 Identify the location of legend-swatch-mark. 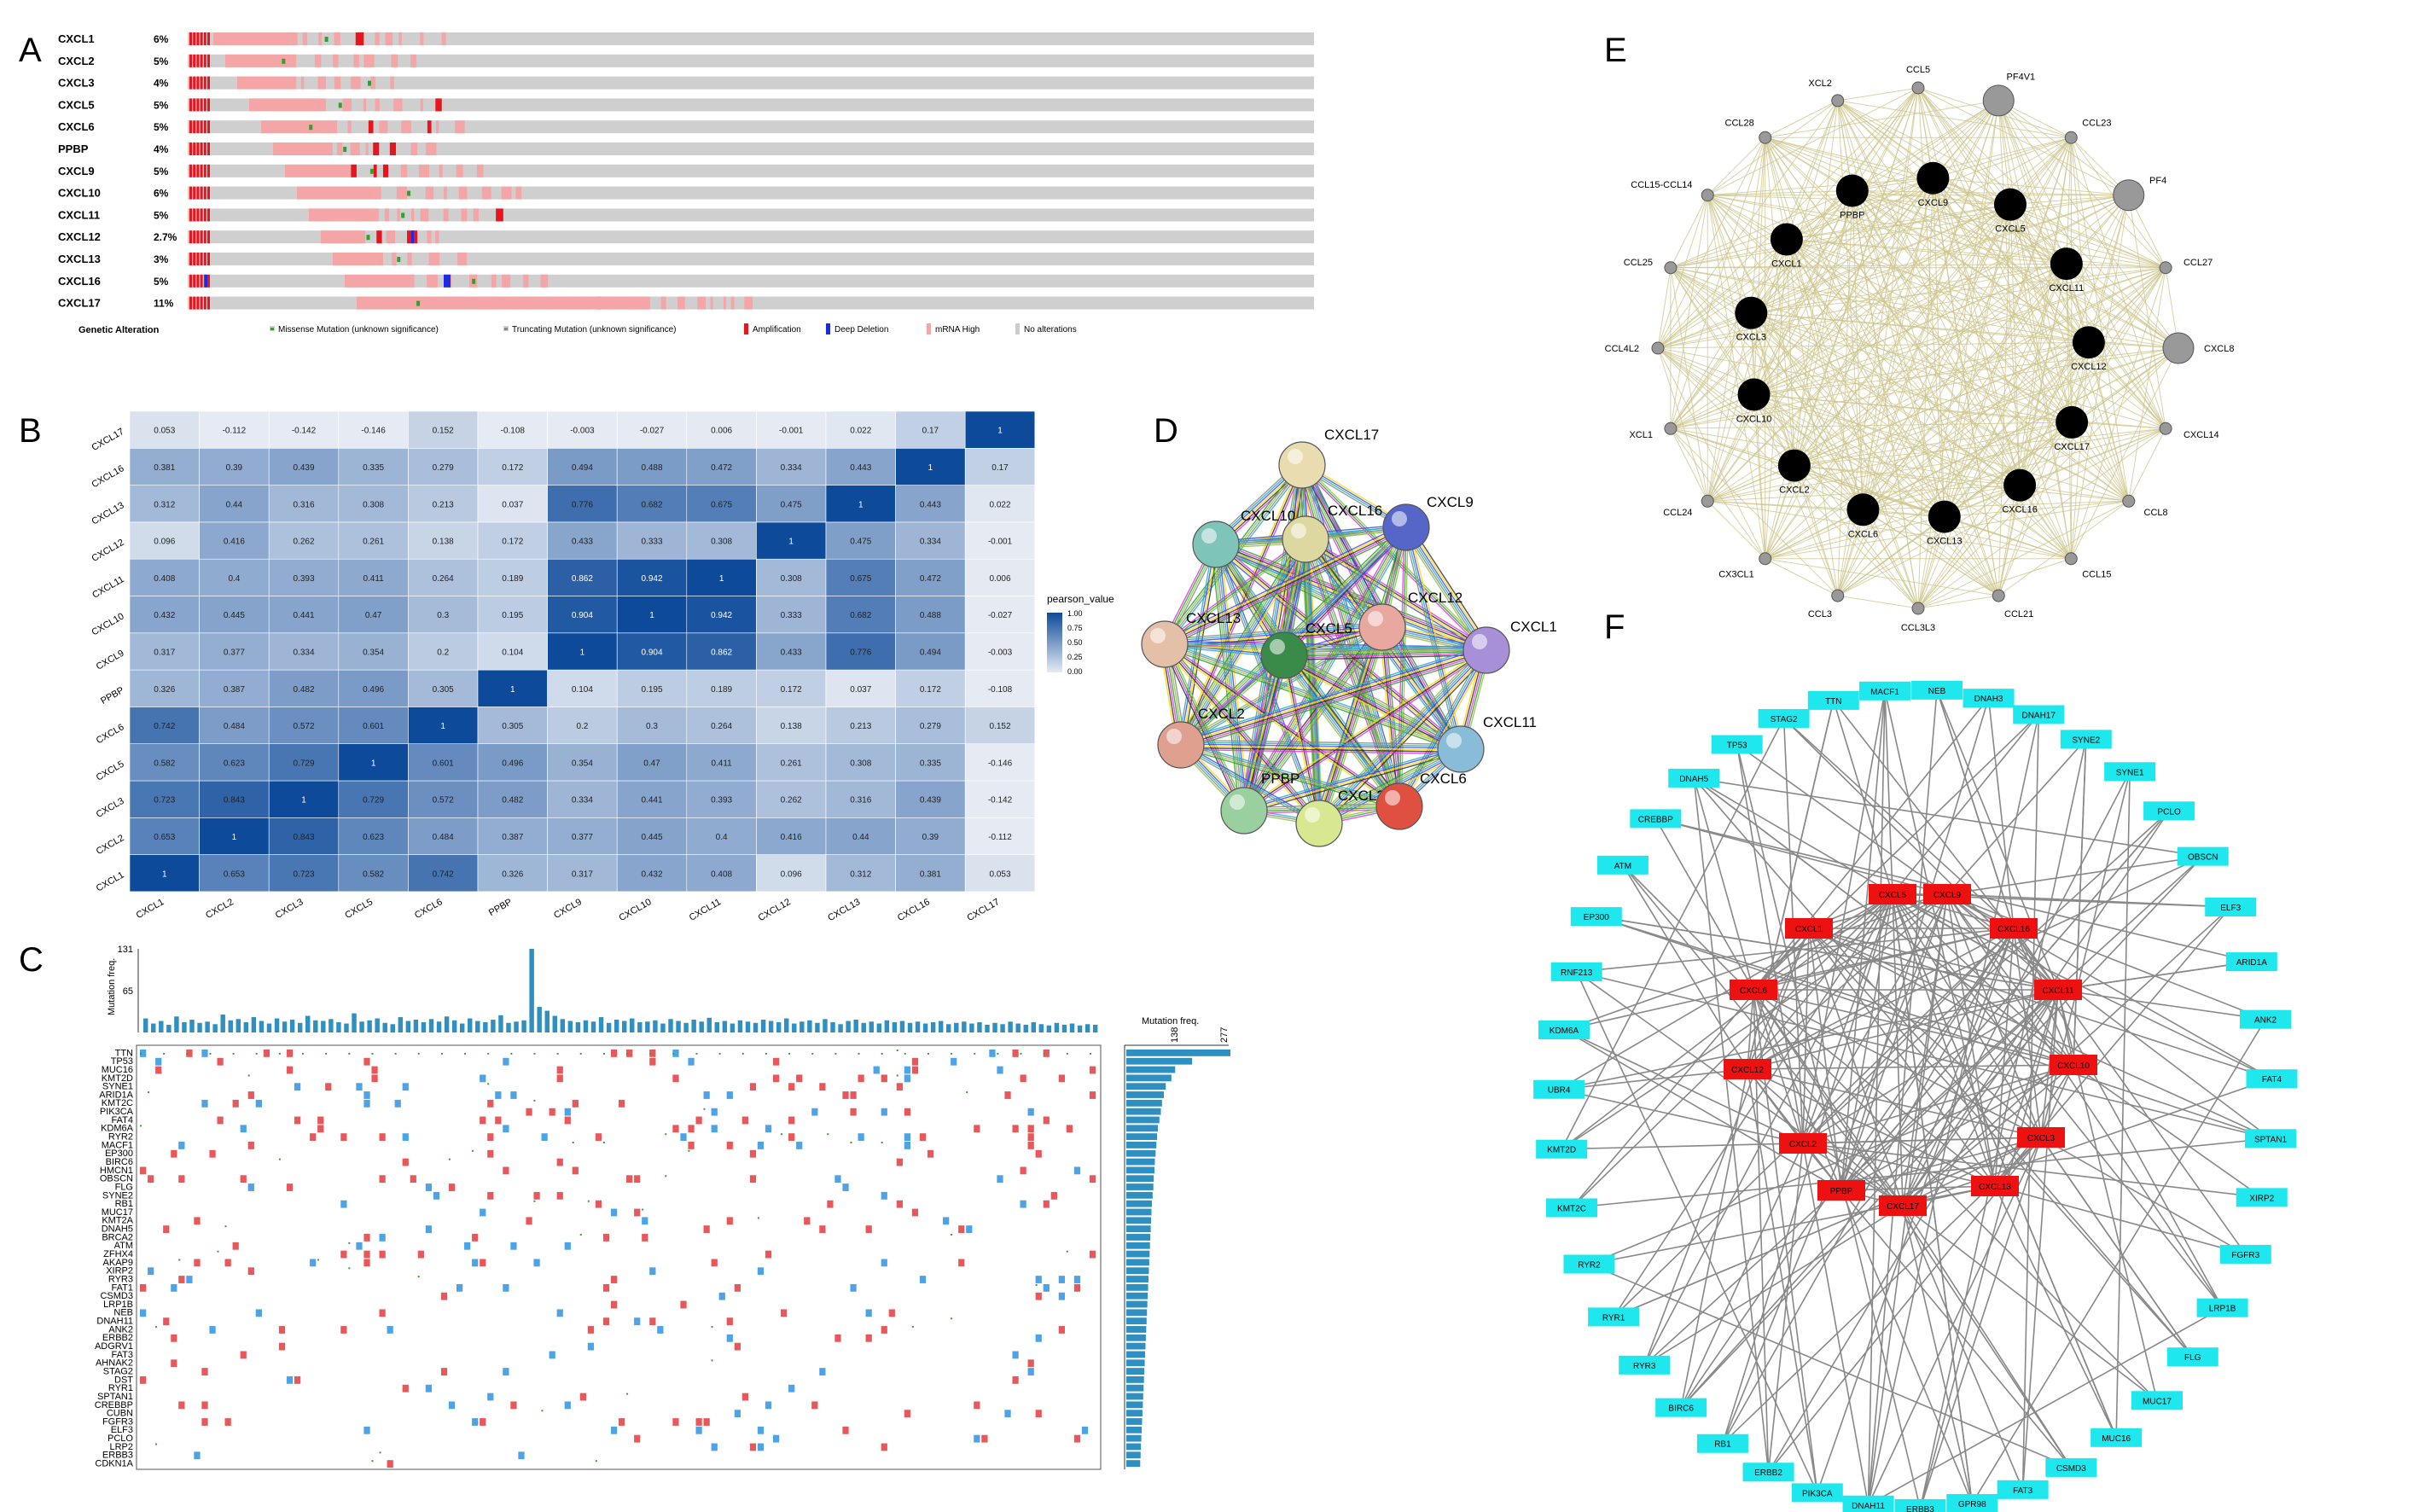
(272, 329).